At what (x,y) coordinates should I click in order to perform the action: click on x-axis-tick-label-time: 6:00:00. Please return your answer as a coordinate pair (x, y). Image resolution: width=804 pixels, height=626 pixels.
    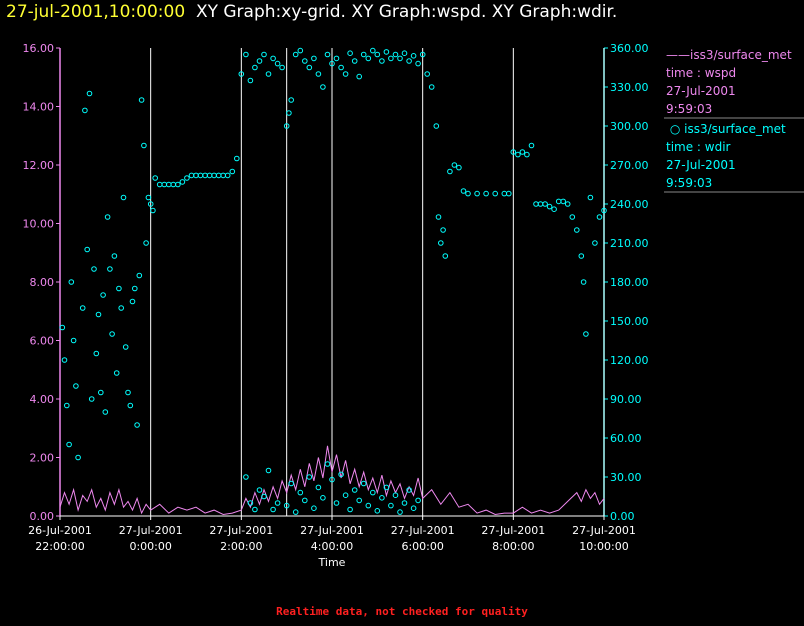
    Looking at the image, I should click on (422, 546).